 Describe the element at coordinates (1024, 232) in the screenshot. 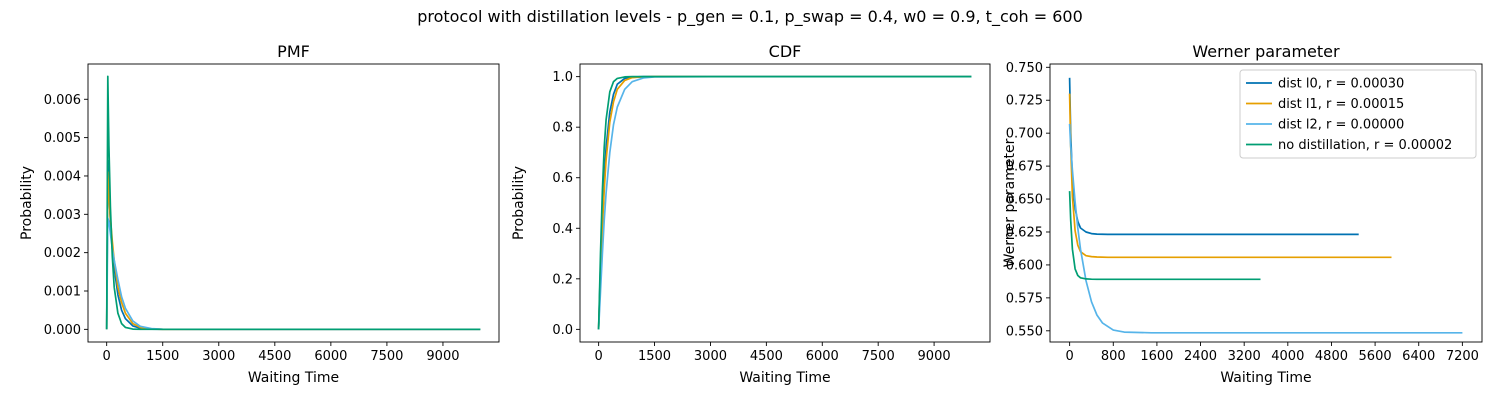

I see `y-tick-label: 0.625` at that location.